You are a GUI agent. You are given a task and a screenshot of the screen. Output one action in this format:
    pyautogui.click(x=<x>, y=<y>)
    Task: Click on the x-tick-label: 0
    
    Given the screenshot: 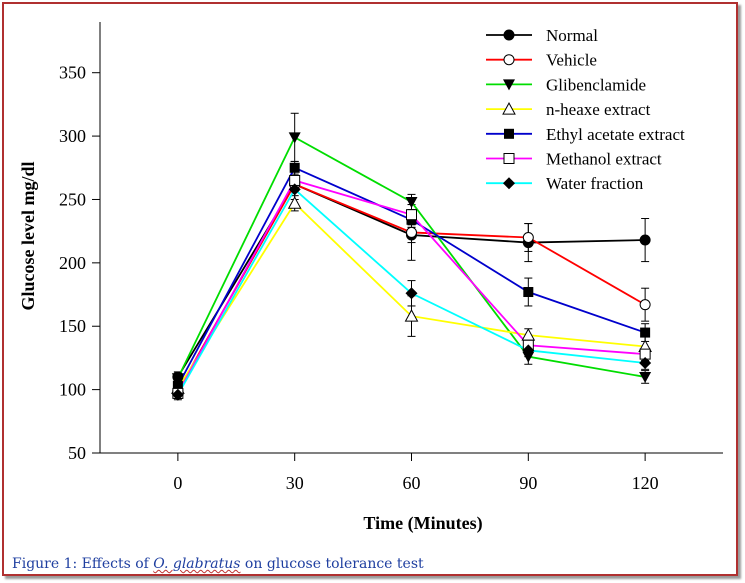 What is the action you would take?
    pyautogui.click(x=177, y=483)
    